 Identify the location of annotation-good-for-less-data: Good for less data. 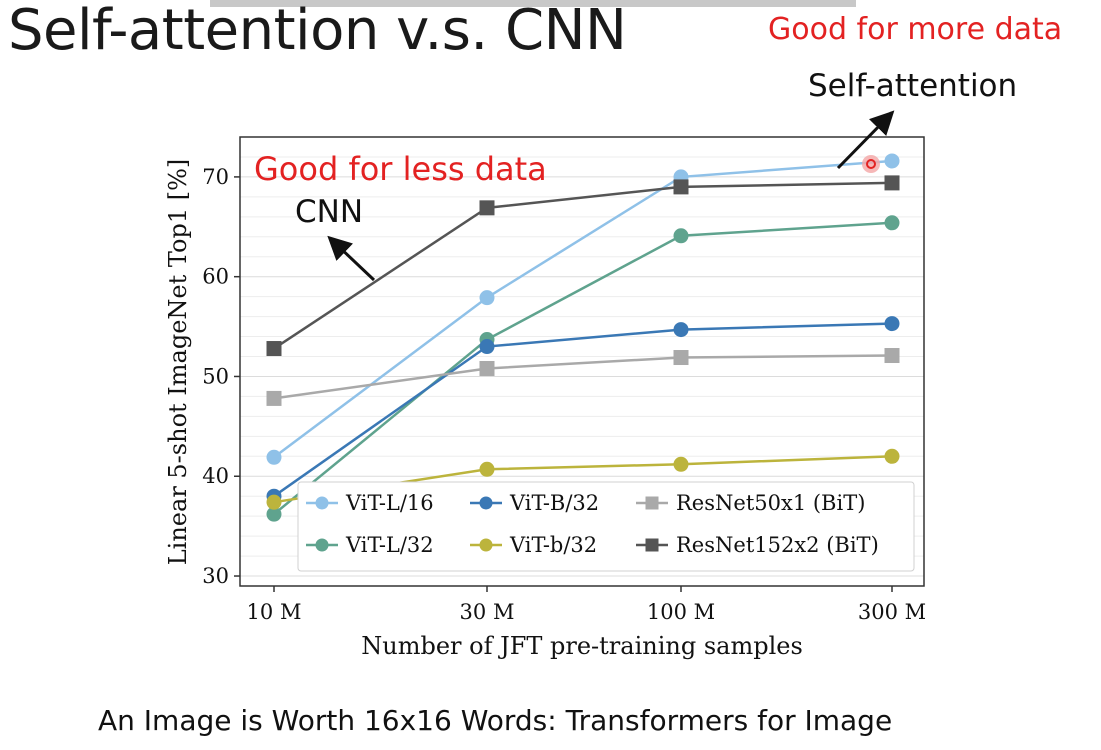
(400, 169).